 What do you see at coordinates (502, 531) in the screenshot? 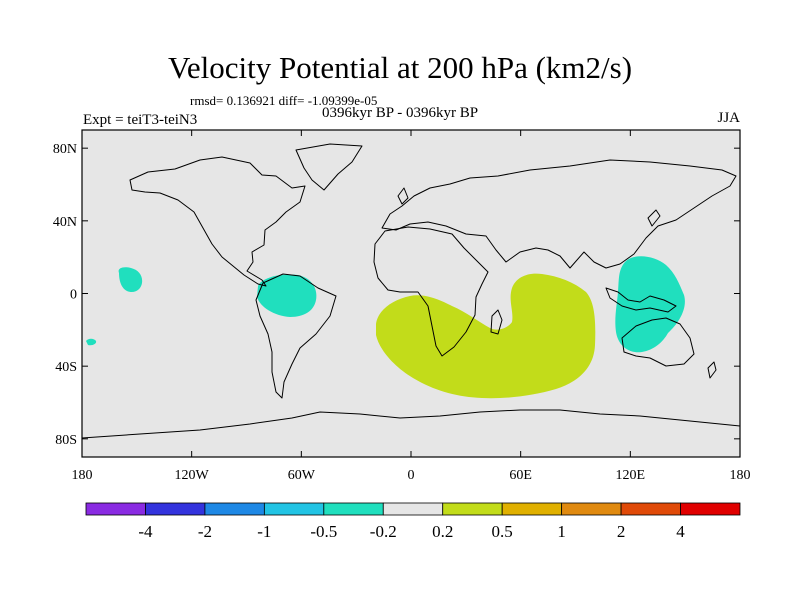
I see `colorbar-label: 0.5` at bounding box center [502, 531].